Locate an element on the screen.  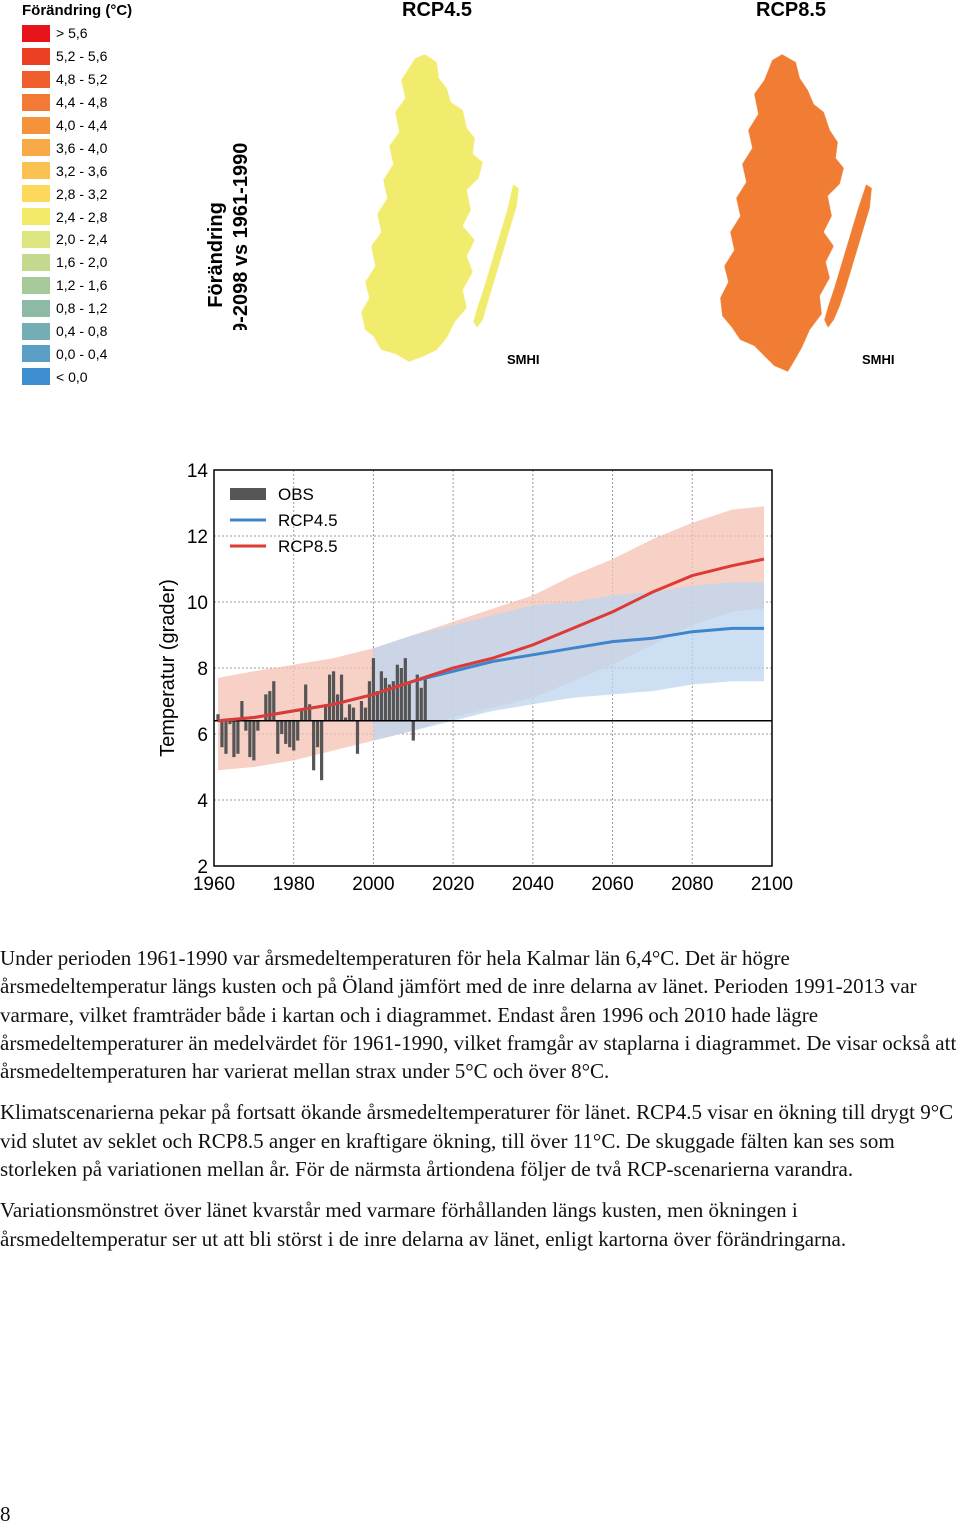
map-vertical-label: Förändring 2069-2098 vs 1961-1990 is located at coordinates (228, 236).